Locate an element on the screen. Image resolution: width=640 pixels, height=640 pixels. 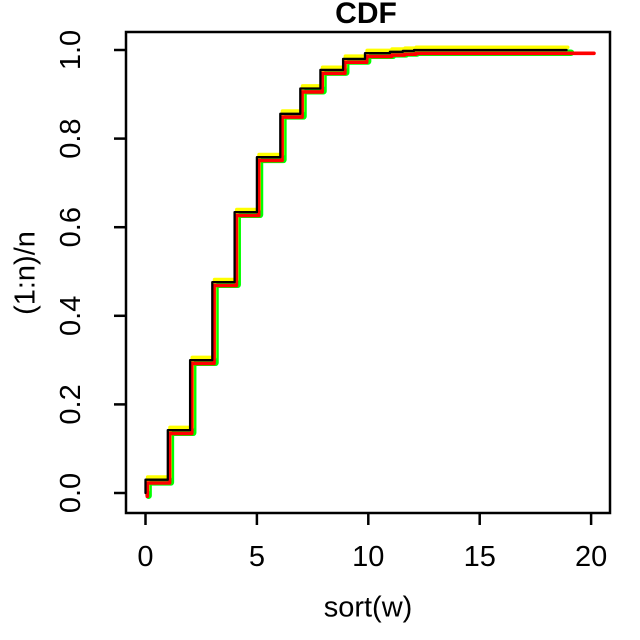
x-tick-label: 15 is located at coordinates (480, 557).